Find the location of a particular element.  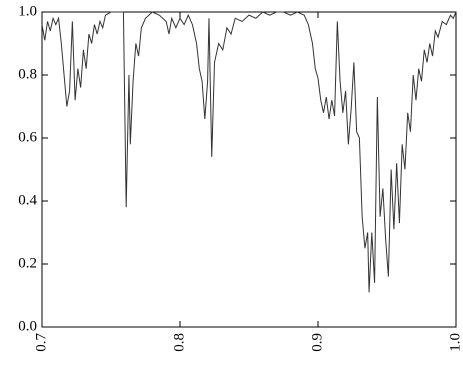

x-tick-label: 1.0 is located at coordinates (455, 342).